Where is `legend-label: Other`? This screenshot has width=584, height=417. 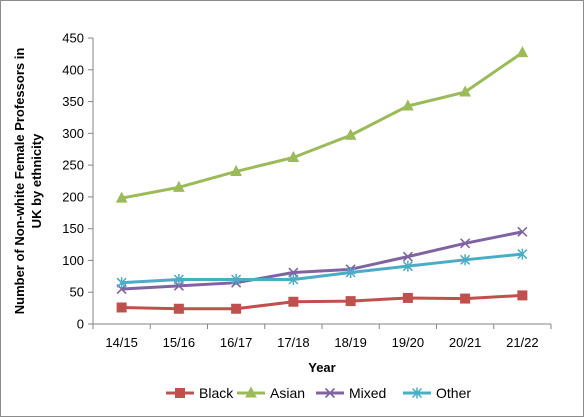 legend-label: Other is located at coordinates (453, 393).